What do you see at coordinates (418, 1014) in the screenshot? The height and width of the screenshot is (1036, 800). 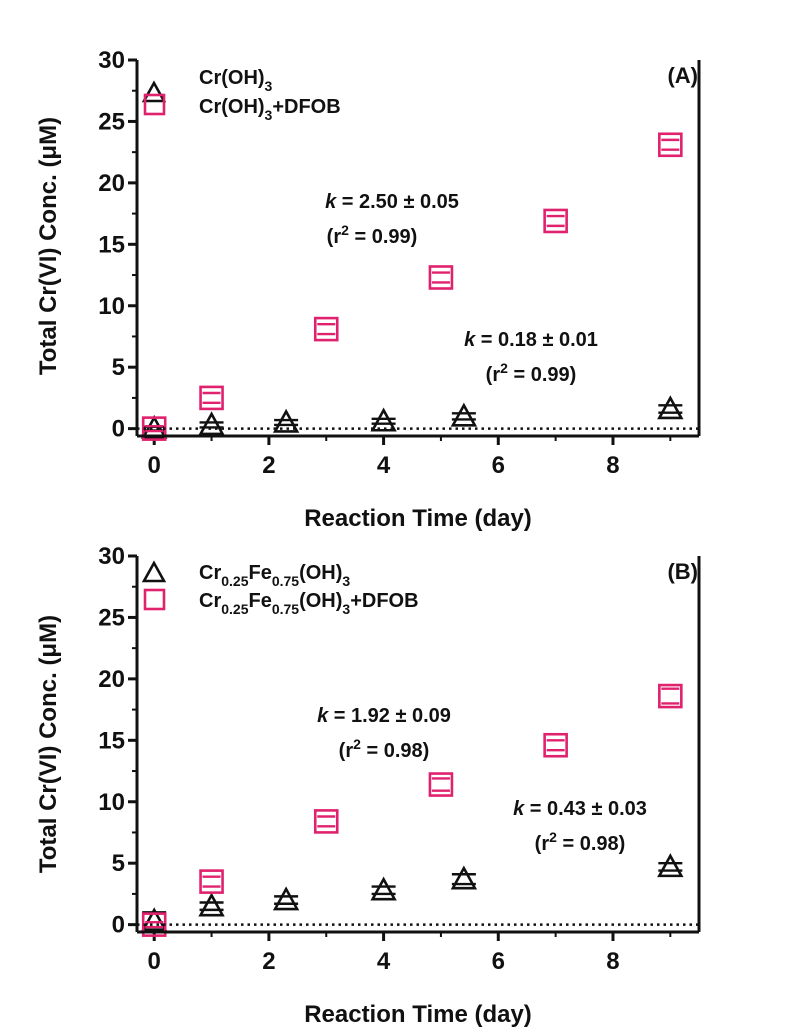 I see `panel-b-x-axis-title: Reaction Time (day)` at bounding box center [418, 1014].